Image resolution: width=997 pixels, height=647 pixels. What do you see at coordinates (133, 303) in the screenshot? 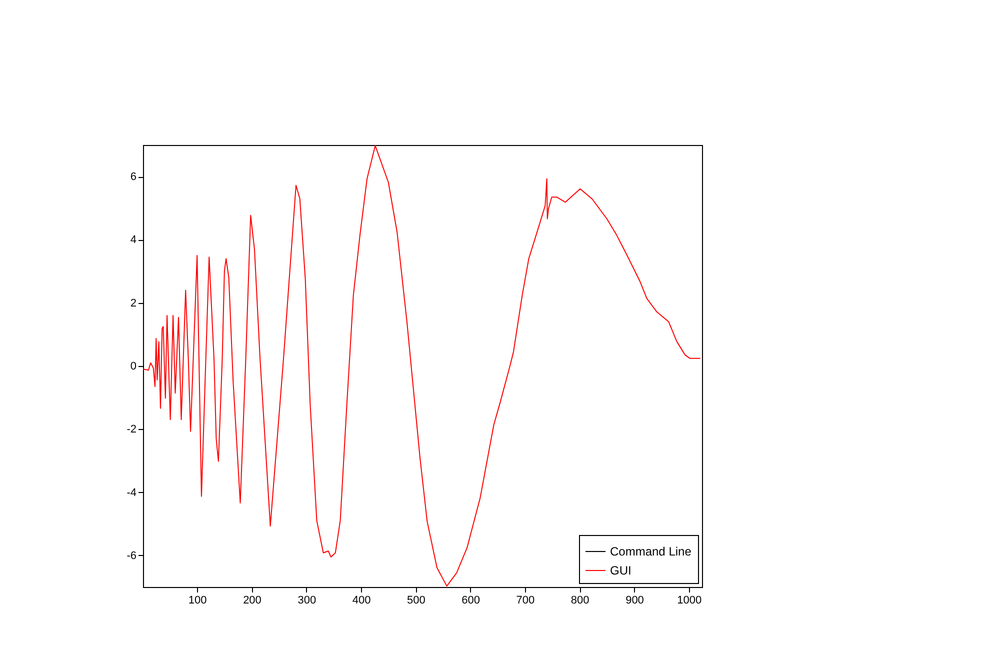
I see `y-tick-label: 2` at bounding box center [133, 303].